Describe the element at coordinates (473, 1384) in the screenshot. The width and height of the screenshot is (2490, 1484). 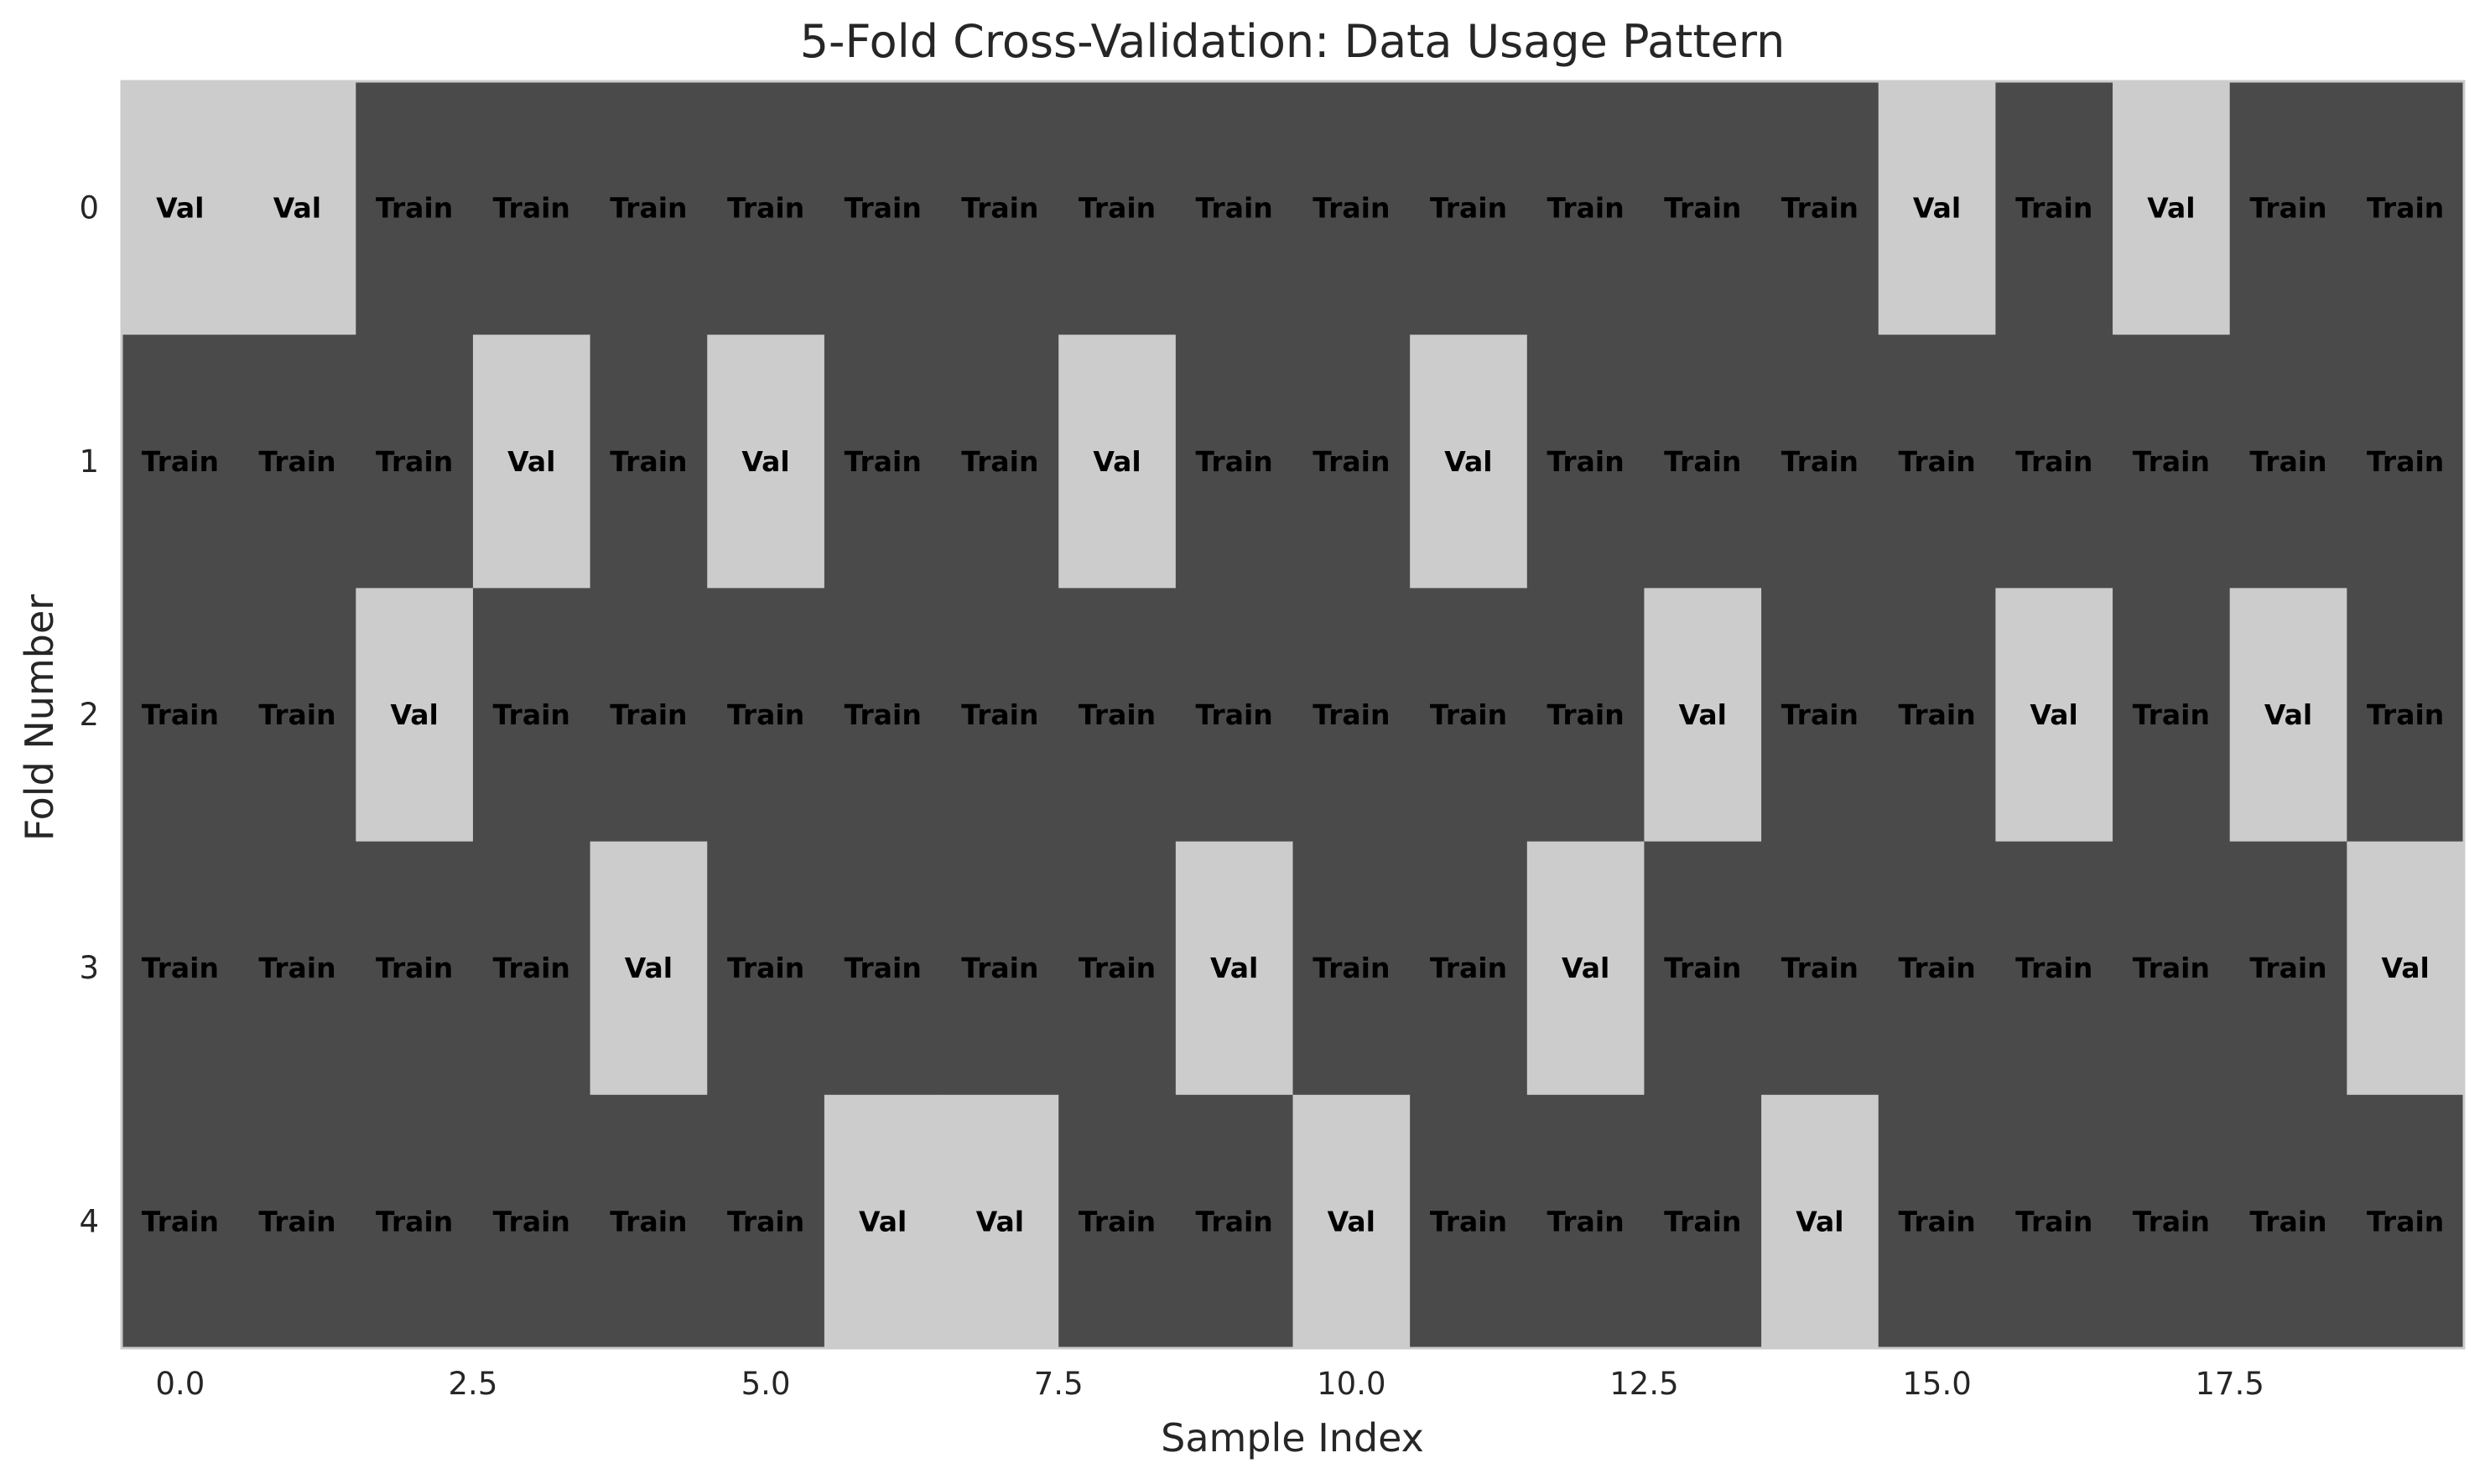
I see `x-tick-label: 2.5` at that location.